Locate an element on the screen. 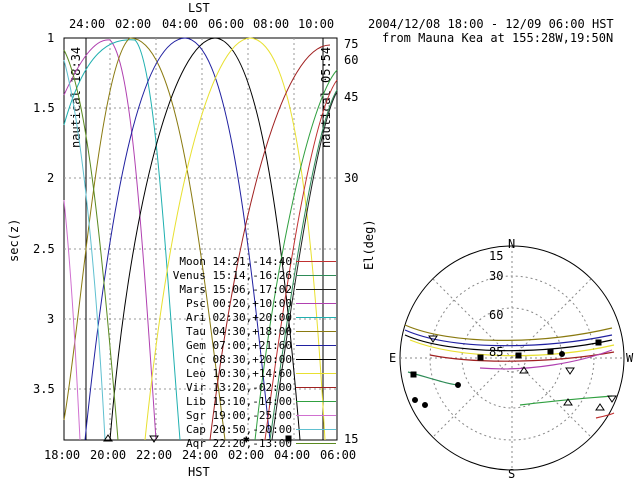 The image size is (640, 481). right-tick: 45 is located at coordinates (351, 97).